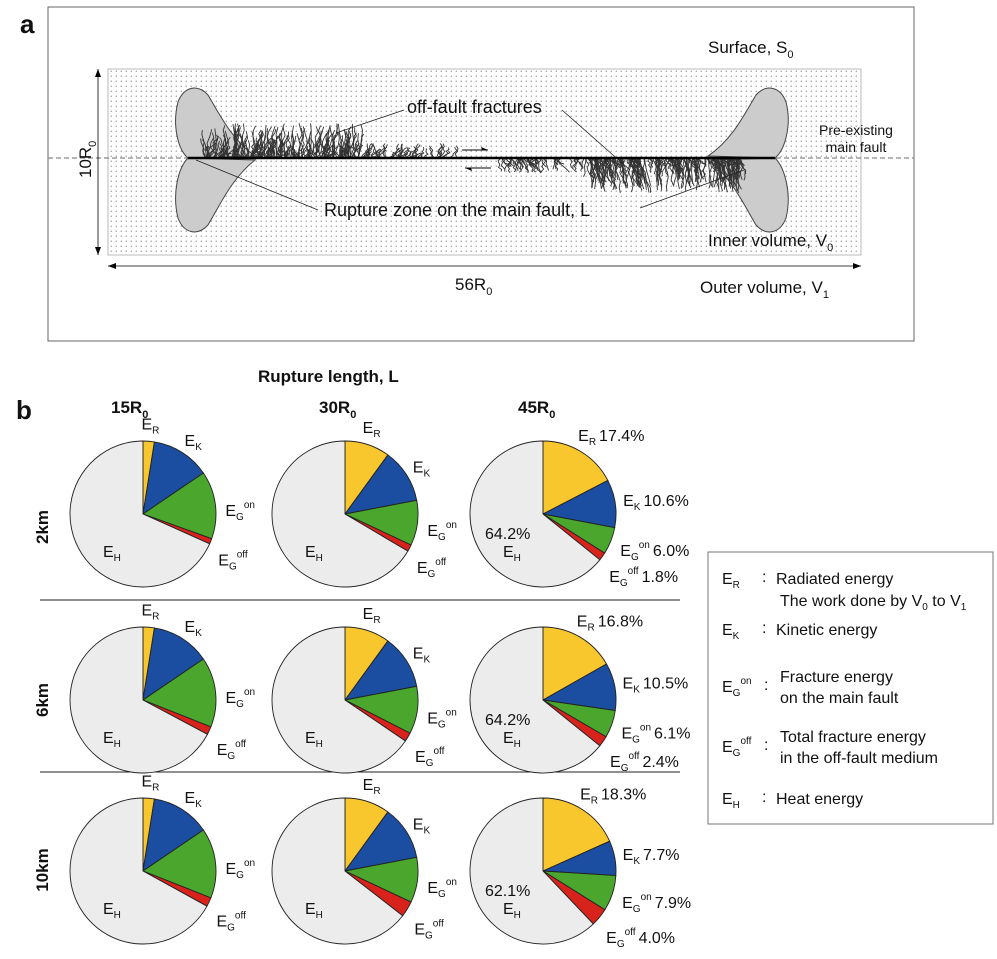  What do you see at coordinates (859, 758) in the screenshot?
I see `svg-text: in the off-fault medium` at bounding box center [859, 758].